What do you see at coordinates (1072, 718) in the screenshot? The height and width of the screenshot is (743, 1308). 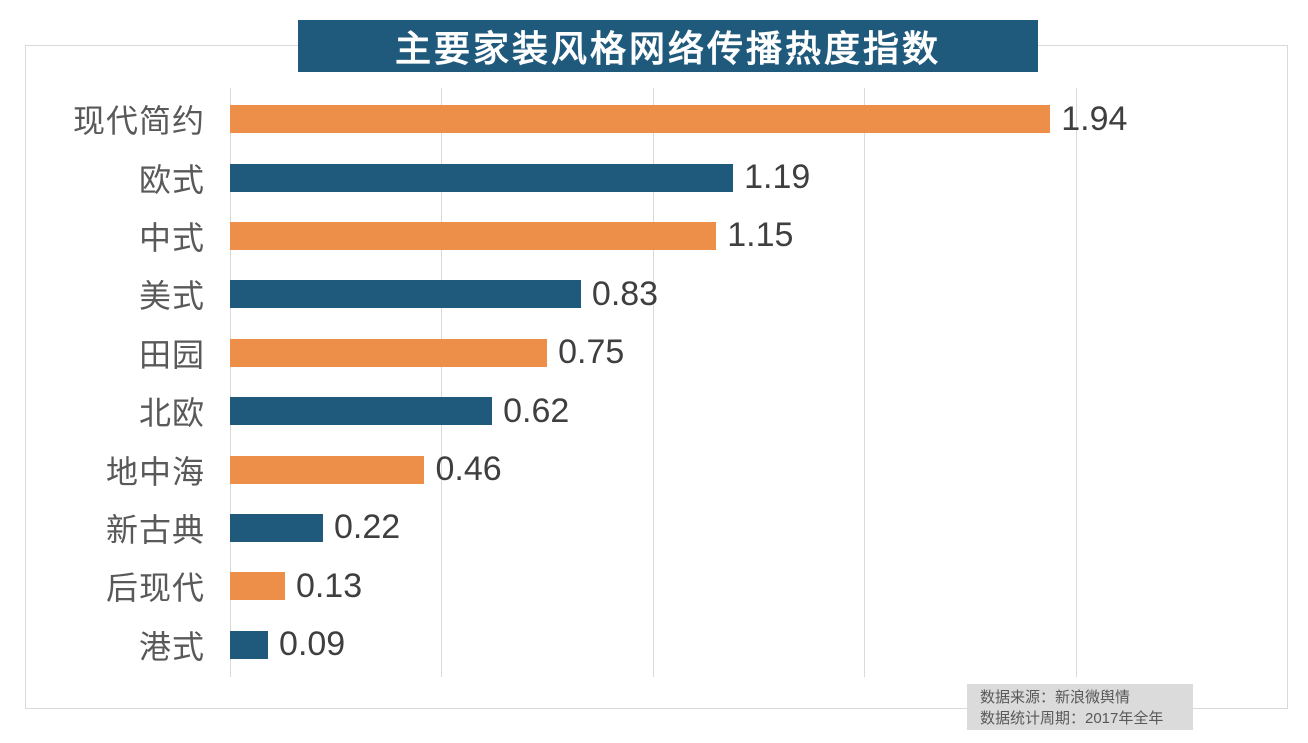 I see `data-period-line: 数据统计周期：2017年全年` at bounding box center [1072, 718].